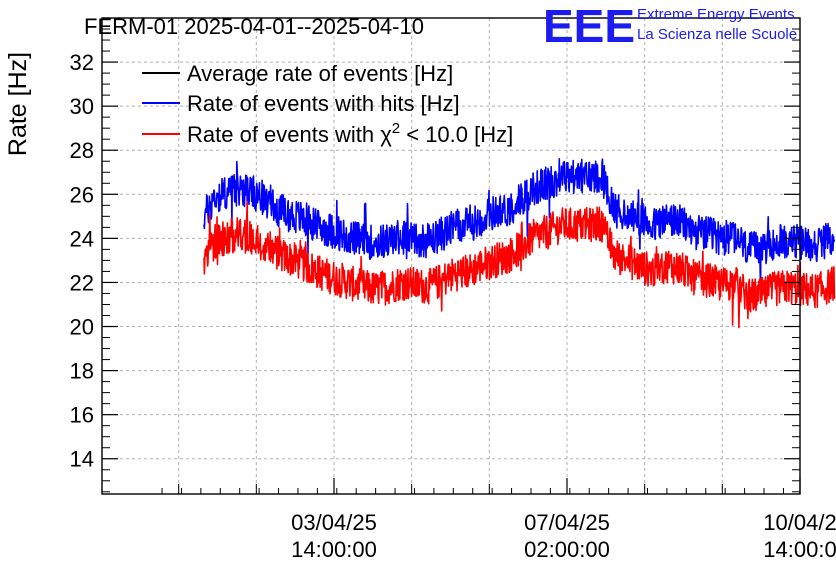 This screenshot has height=572, width=836. What do you see at coordinates (396, 128) in the screenshot?
I see `legend-label-chi2-sup: 2` at bounding box center [396, 128].